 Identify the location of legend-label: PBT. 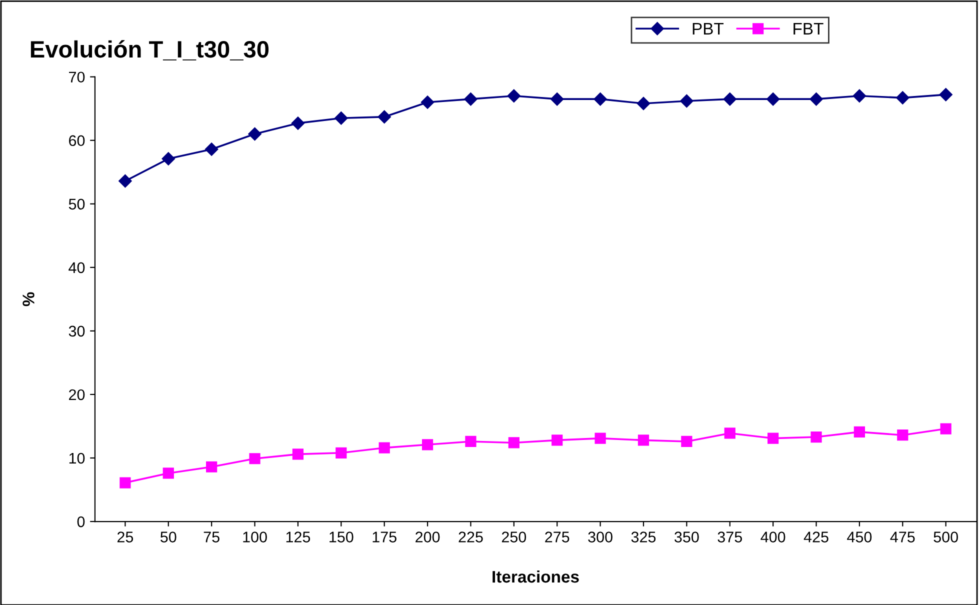
(708, 28).